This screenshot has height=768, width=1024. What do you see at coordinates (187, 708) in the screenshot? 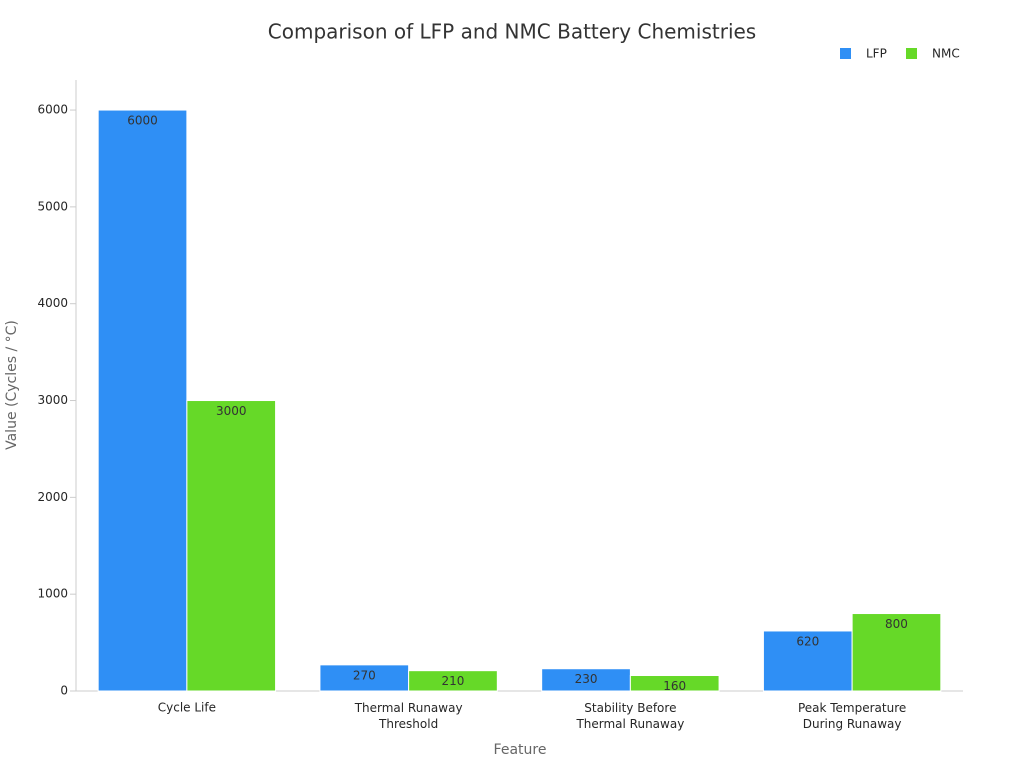
I see `x-tick-label: Cycle Life` at bounding box center [187, 708].